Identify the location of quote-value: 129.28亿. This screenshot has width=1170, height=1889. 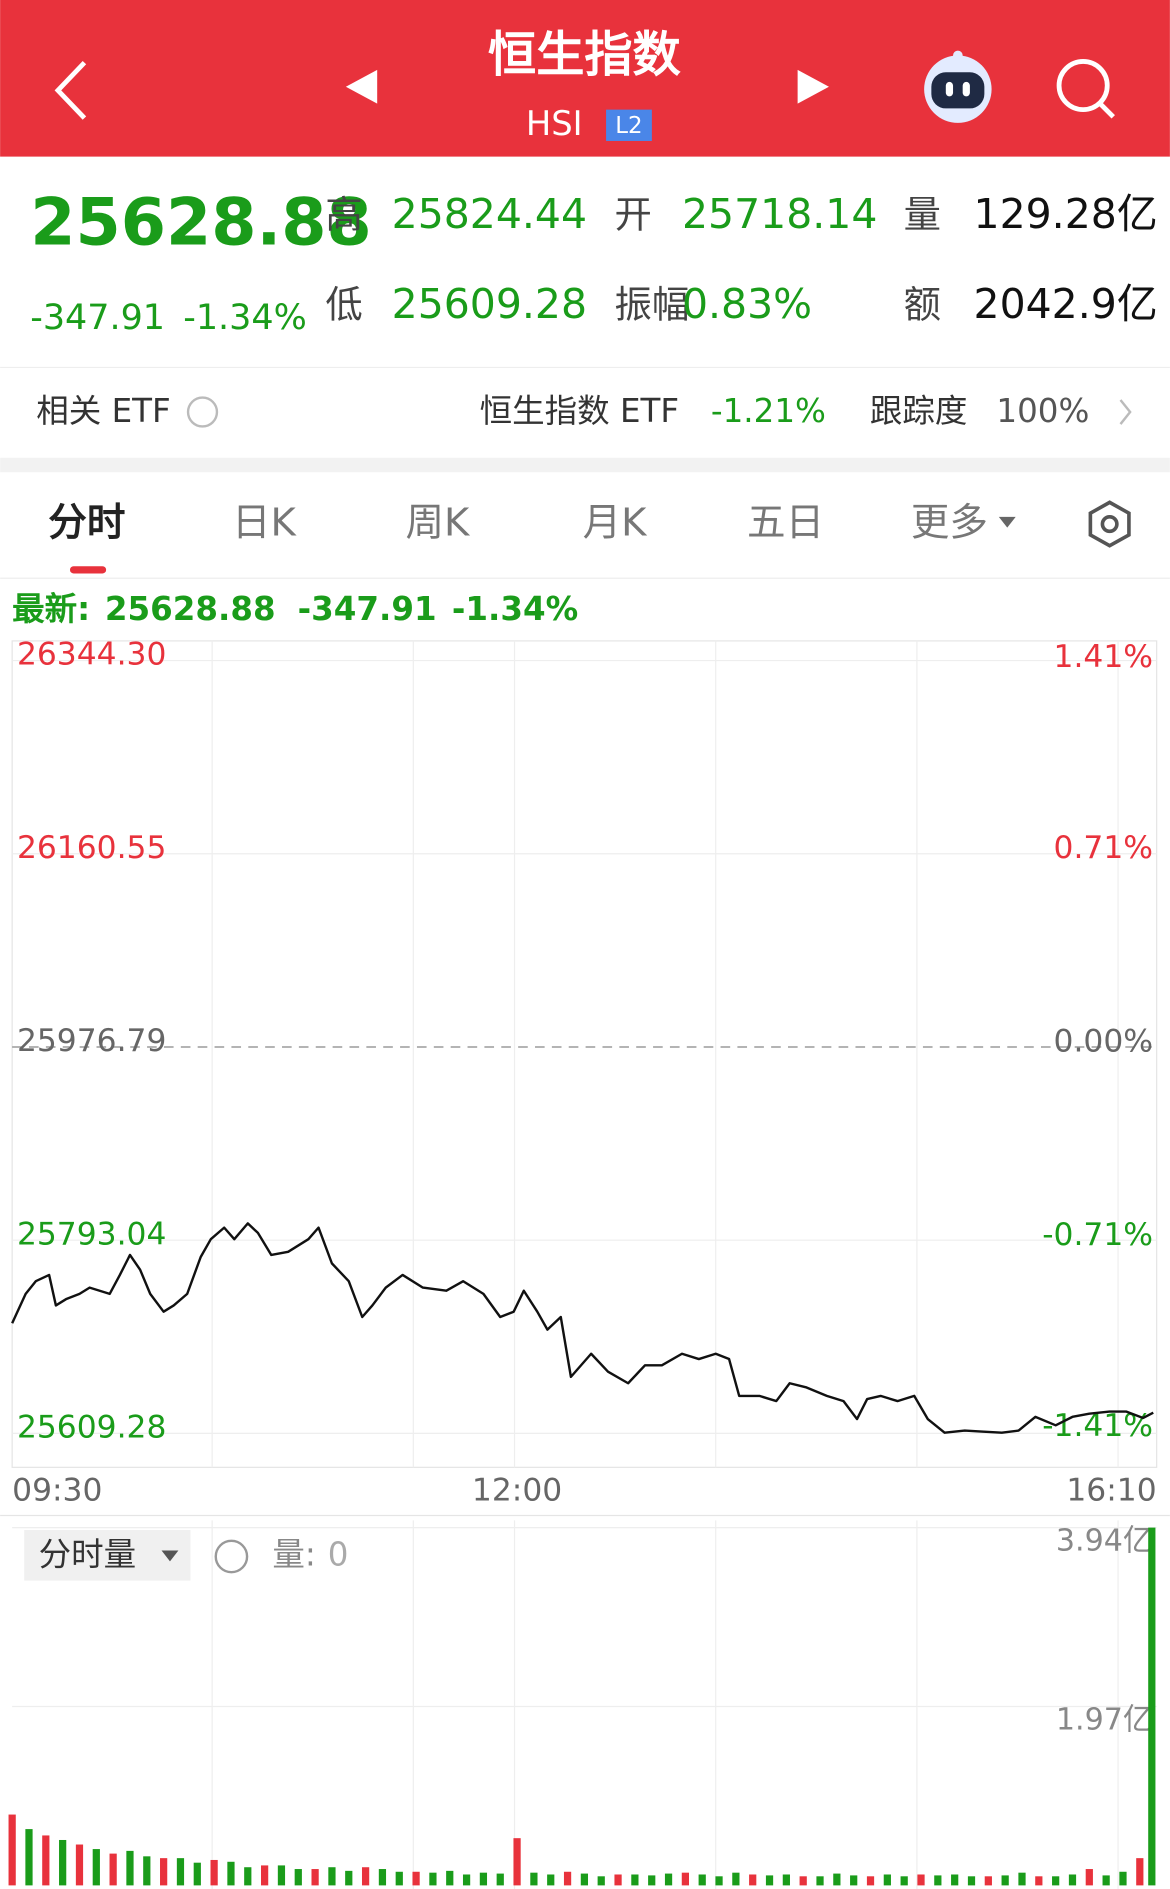
(1066, 214).